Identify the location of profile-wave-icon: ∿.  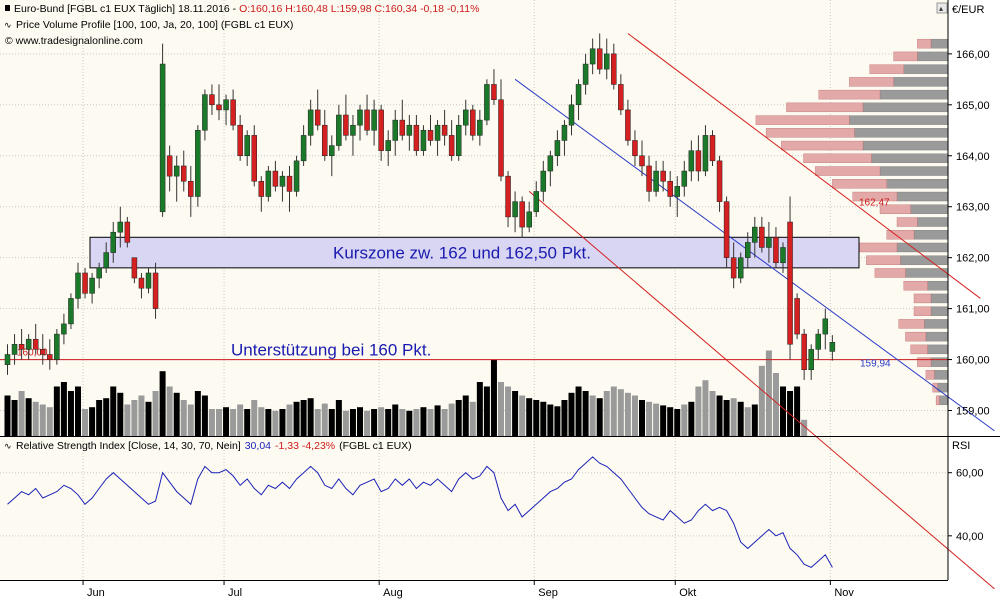
(8, 25).